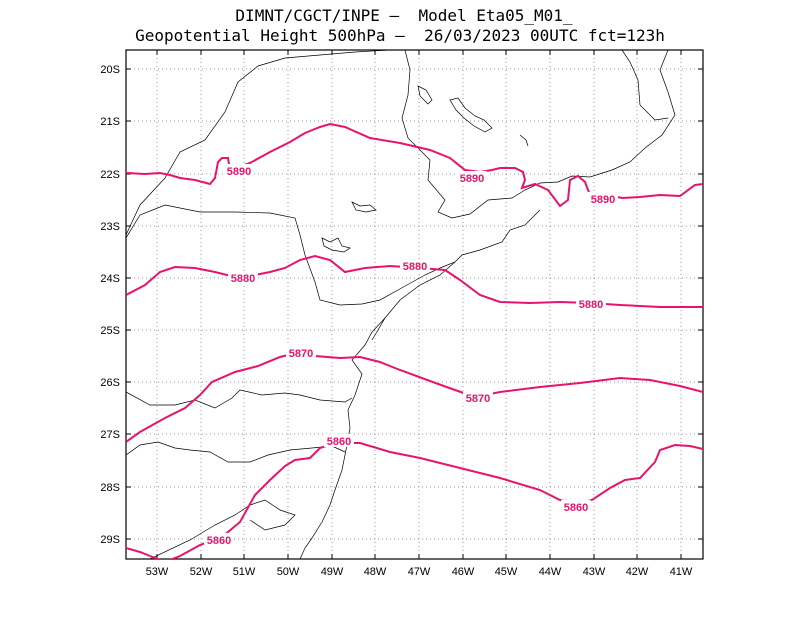 The height and width of the screenshot is (618, 800). What do you see at coordinates (110, 435) in the screenshot?
I see `lat-tick-label: 27S` at bounding box center [110, 435].